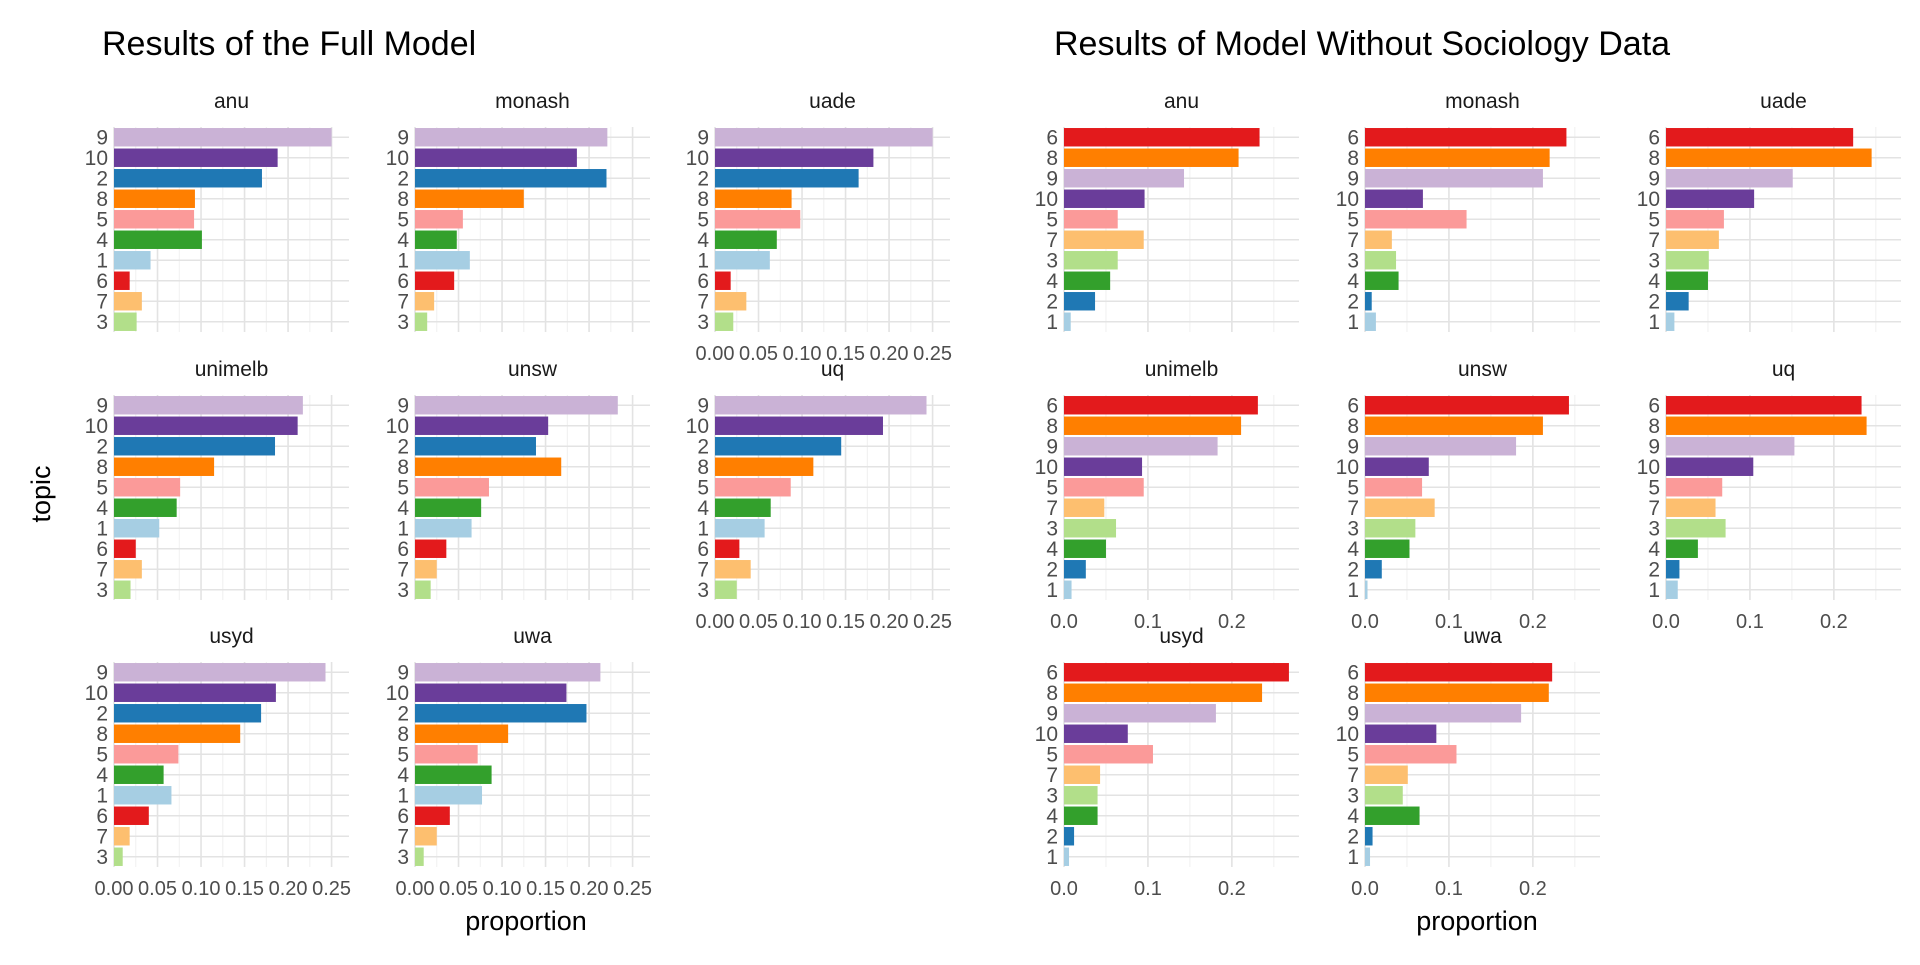 Image resolution: width=1920 pixels, height=965 pixels. I want to click on x-tick-label: 0.2, so click(1533, 889).